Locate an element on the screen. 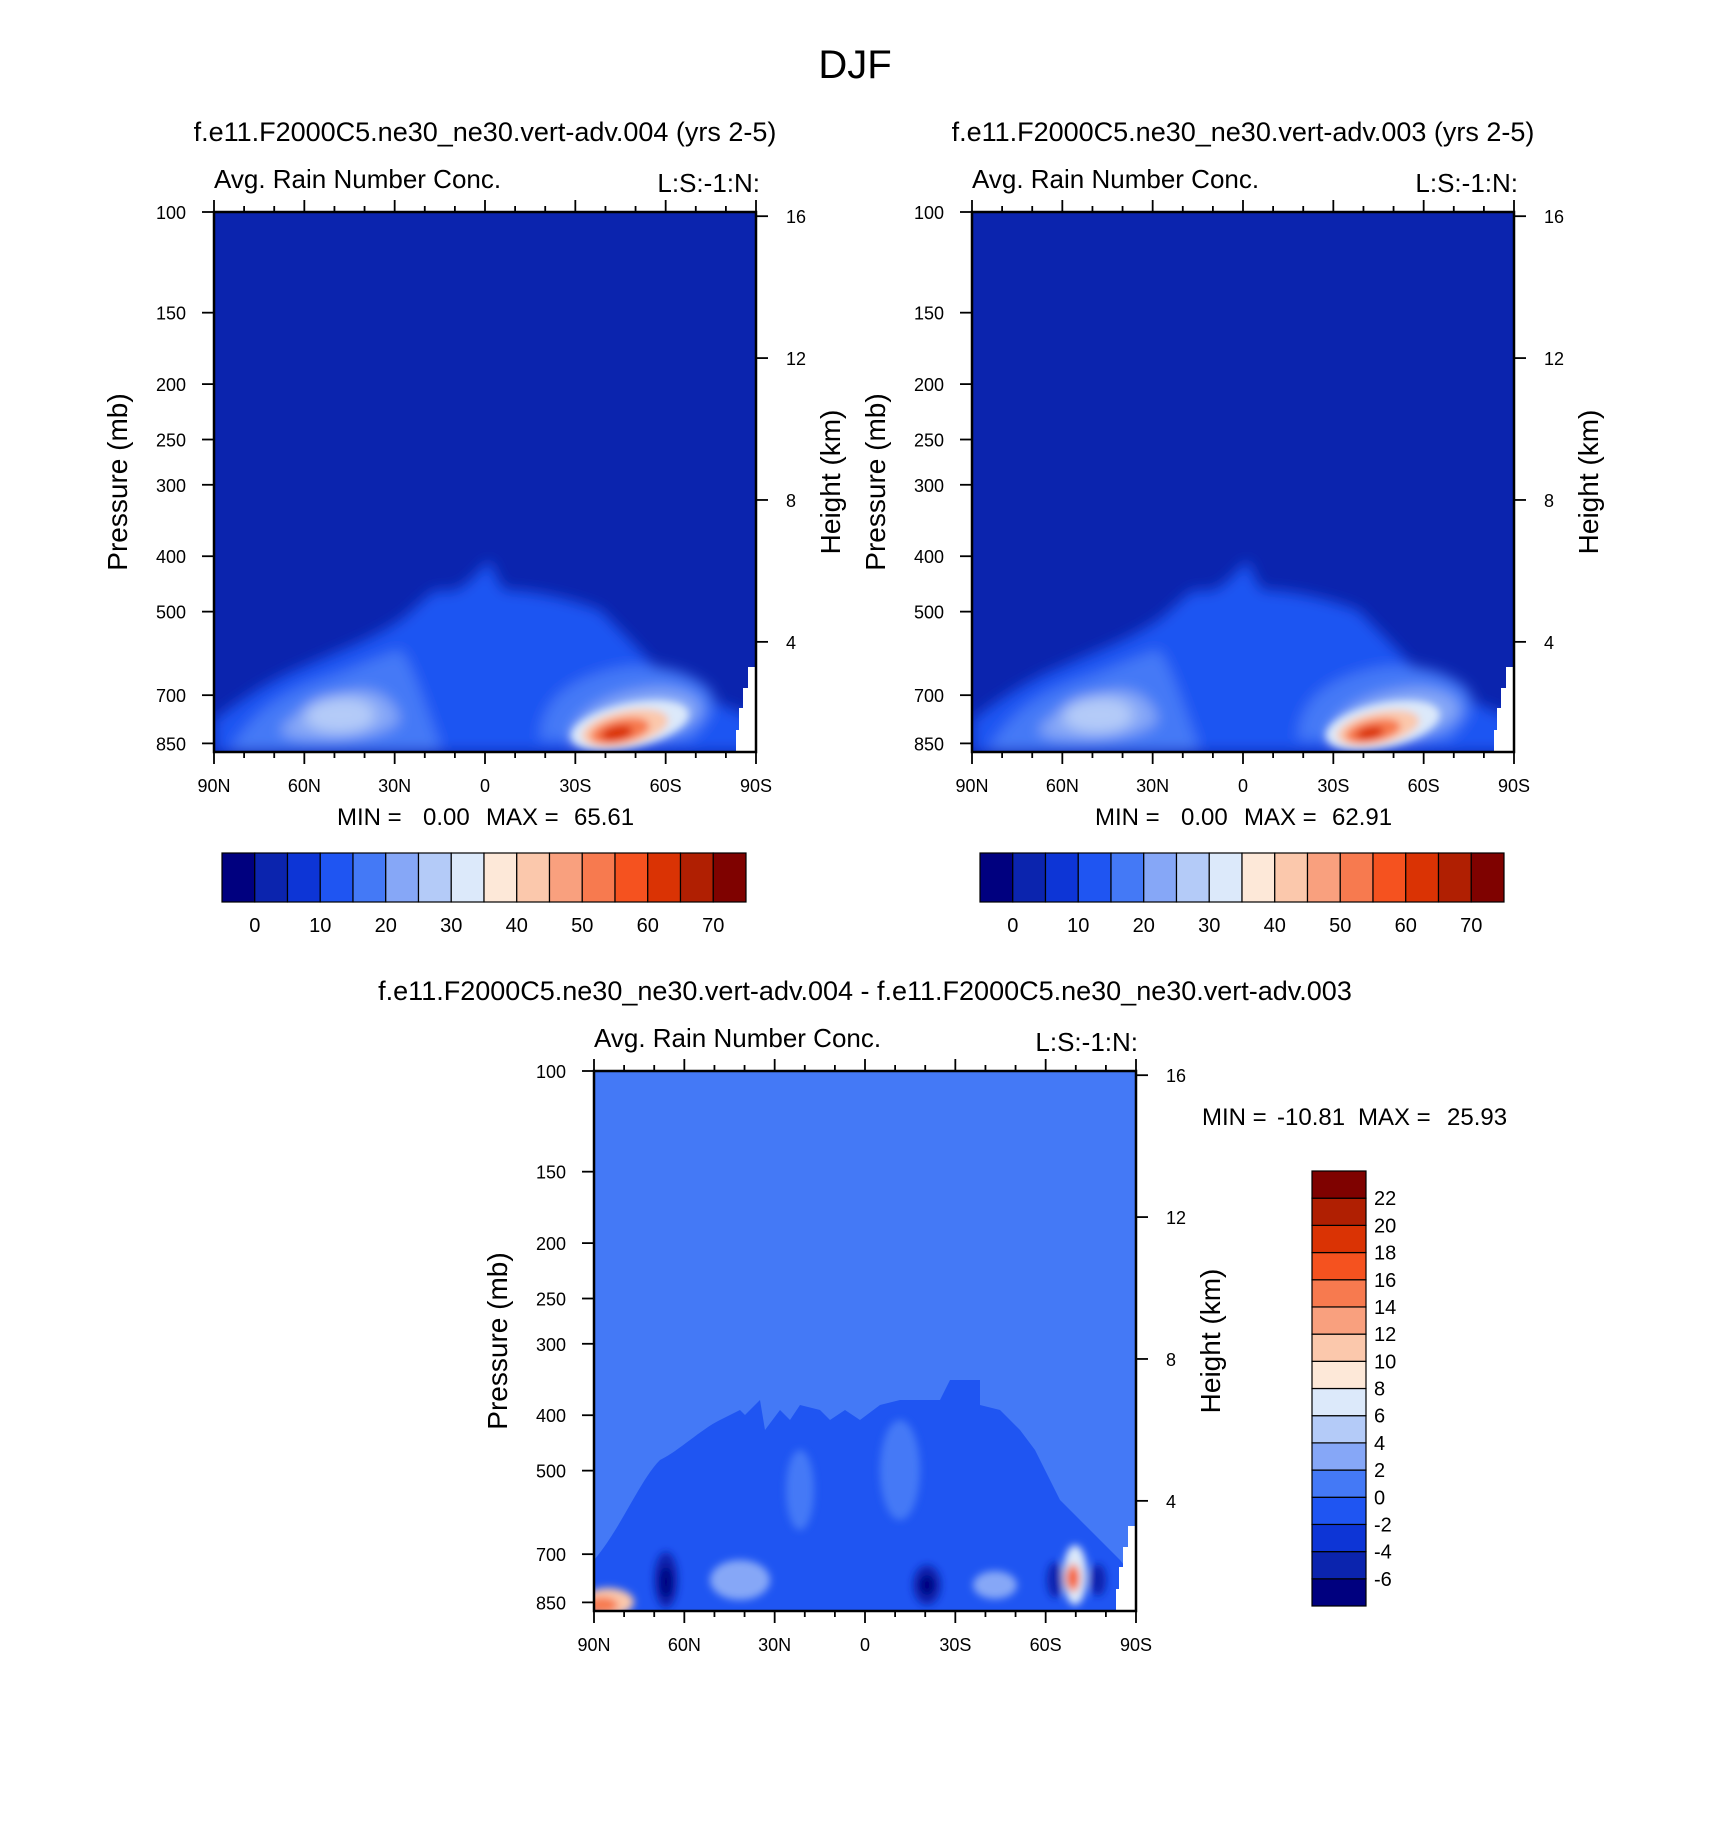 The width and height of the screenshot is (1710, 1830). panel-1-min-value: 0.00 is located at coordinates (446, 817).